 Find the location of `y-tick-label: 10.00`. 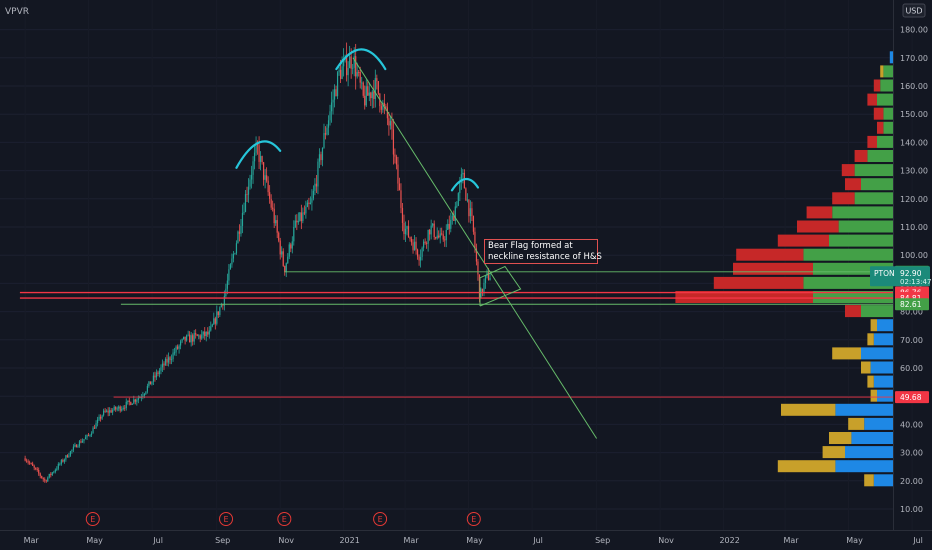

y-tick-label: 10.00 is located at coordinates (911, 509).